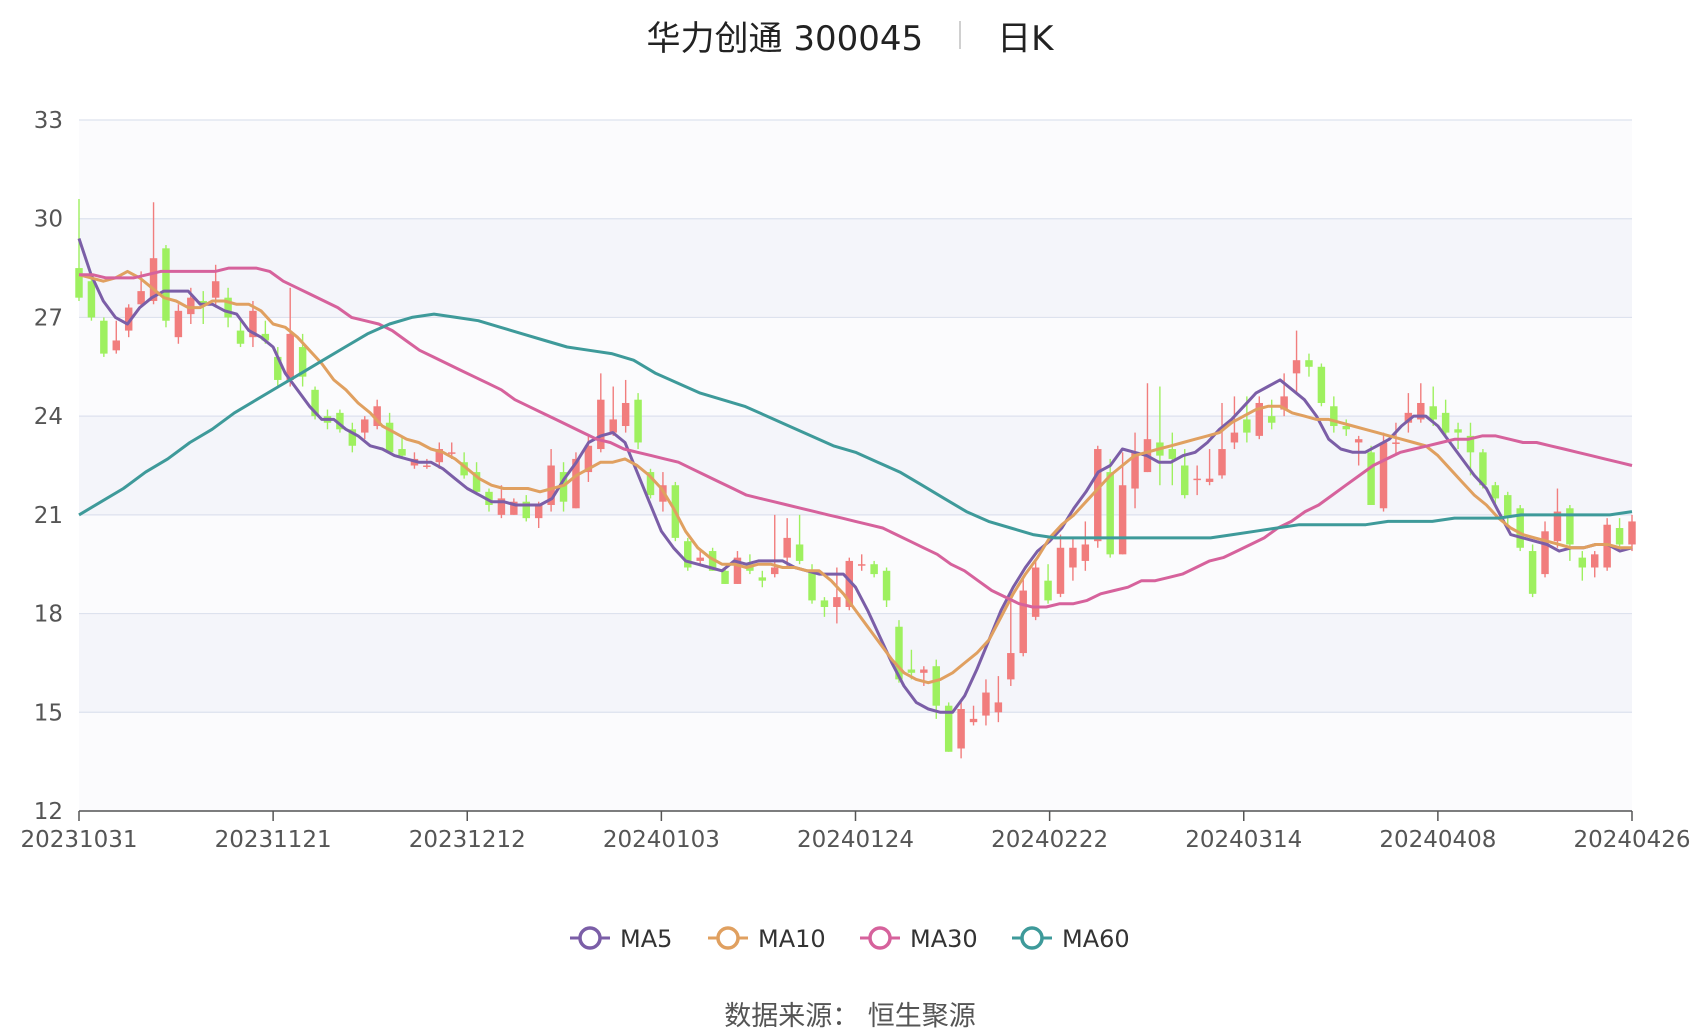  What do you see at coordinates (78, 840) in the screenshot?
I see `x-tick-label: 20231031` at bounding box center [78, 840].